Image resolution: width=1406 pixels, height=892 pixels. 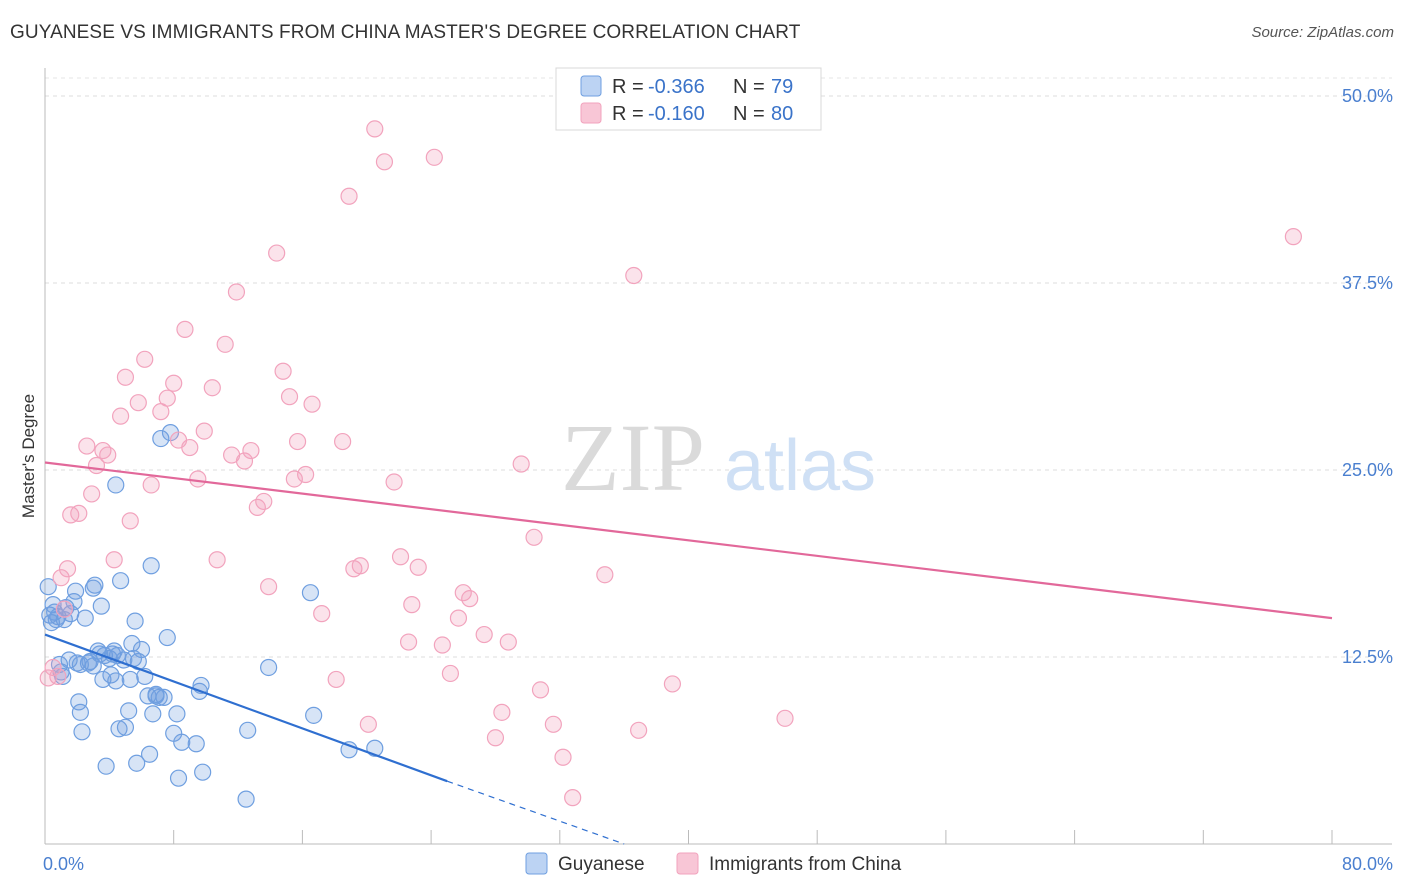 What do you see at coordinates (628, 87) in the screenshot?
I see `legend-r-label-0: R =` at bounding box center [628, 87].